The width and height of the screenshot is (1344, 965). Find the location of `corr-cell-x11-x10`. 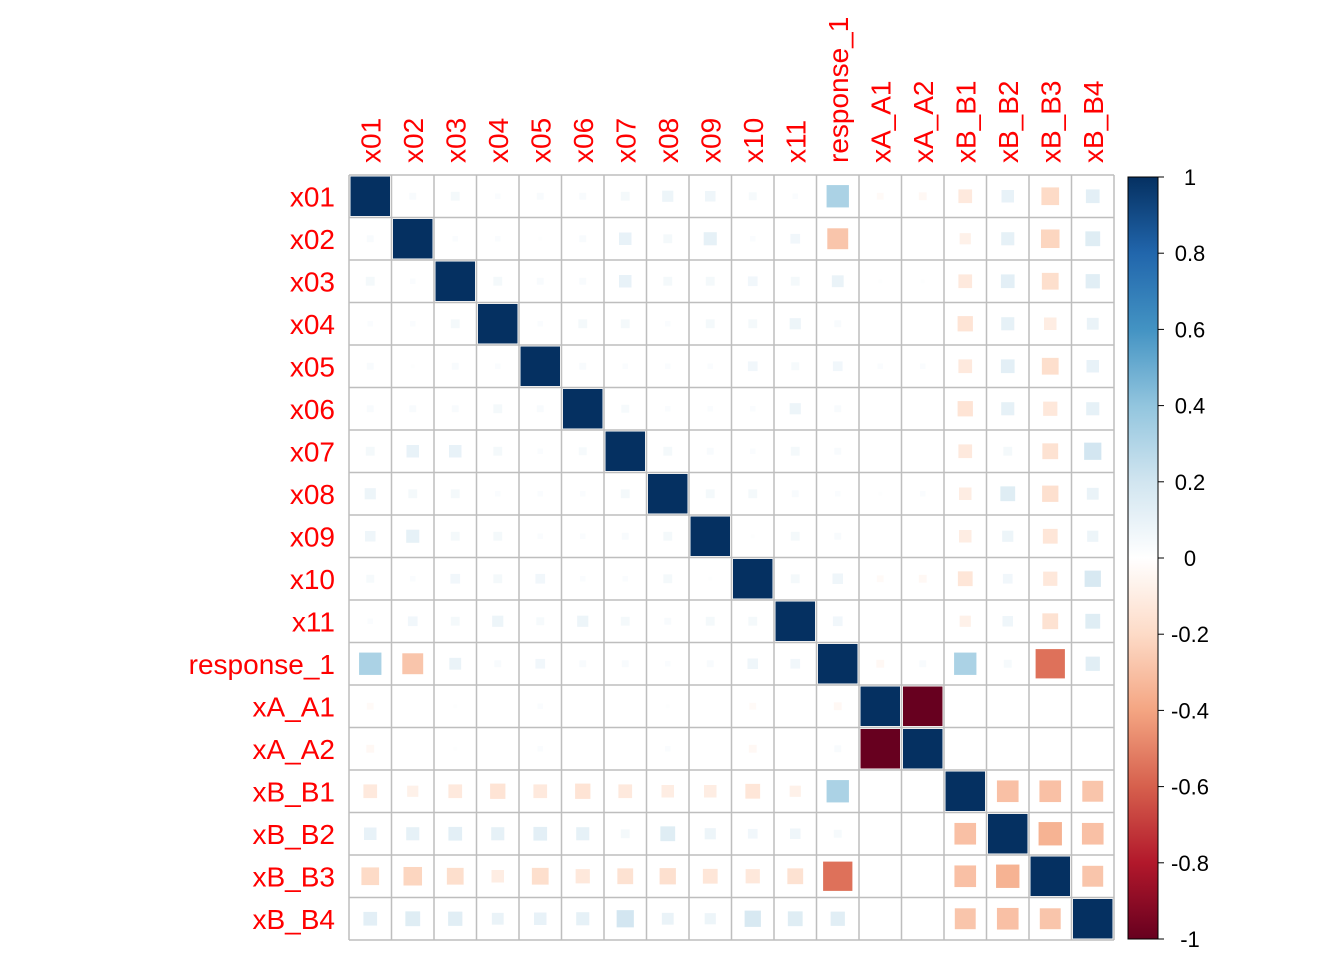

corr-cell-x11-x10 is located at coordinates (753, 621).